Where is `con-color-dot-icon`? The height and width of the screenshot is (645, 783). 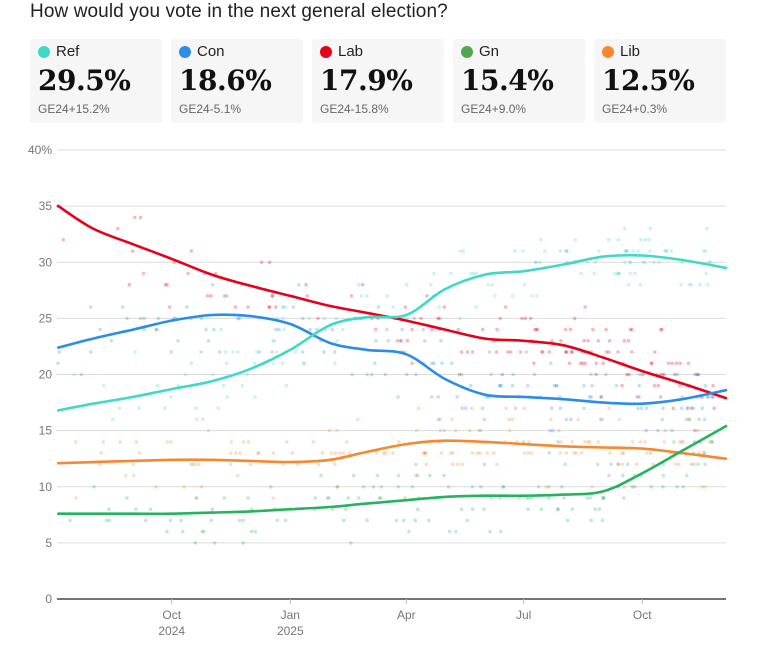 con-color-dot-icon is located at coordinates (185, 52).